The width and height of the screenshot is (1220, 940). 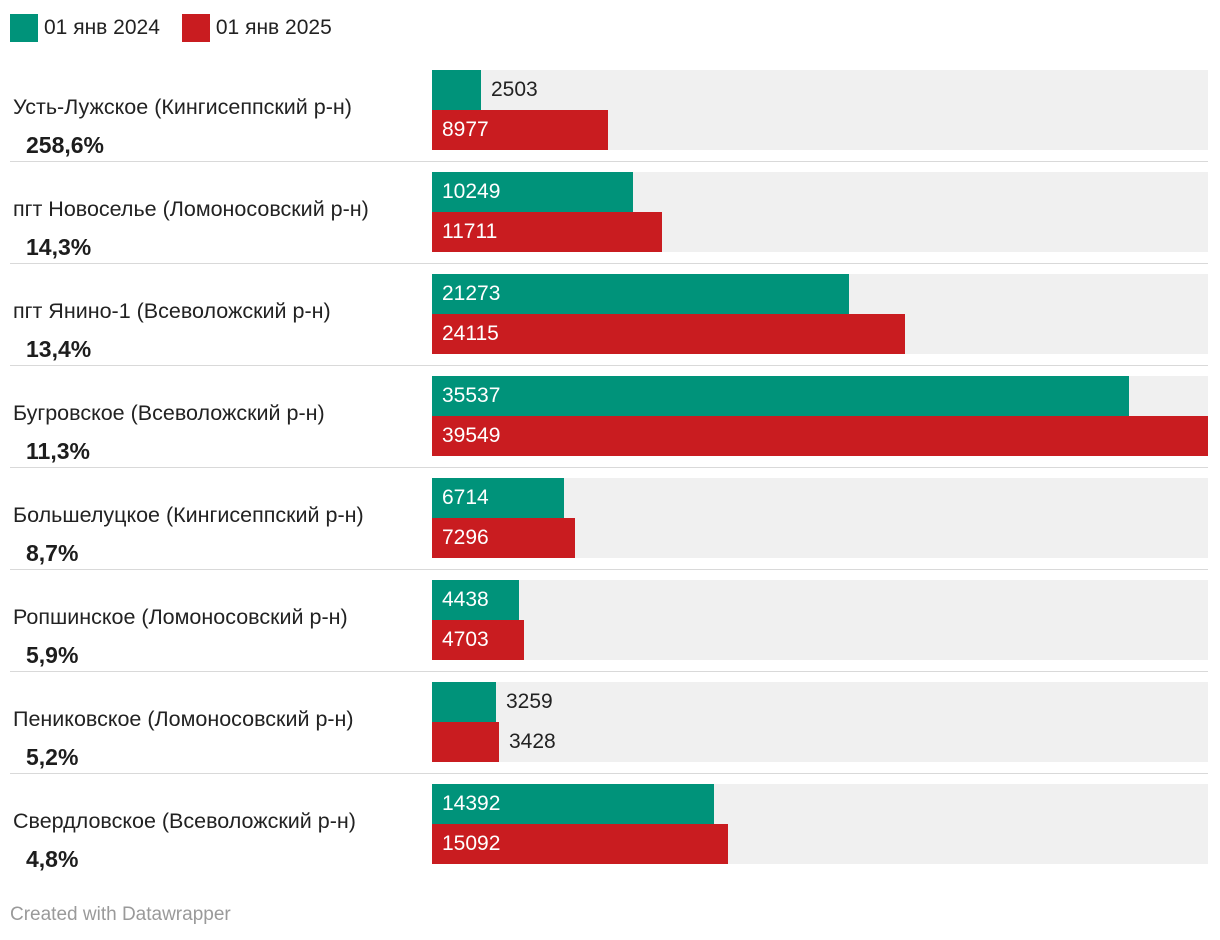 What do you see at coordinates (180, 617) in the screenshot?
I see `category-label: Ропшинское (Ломоносовский р-н)` at bounding box center [180, 617].